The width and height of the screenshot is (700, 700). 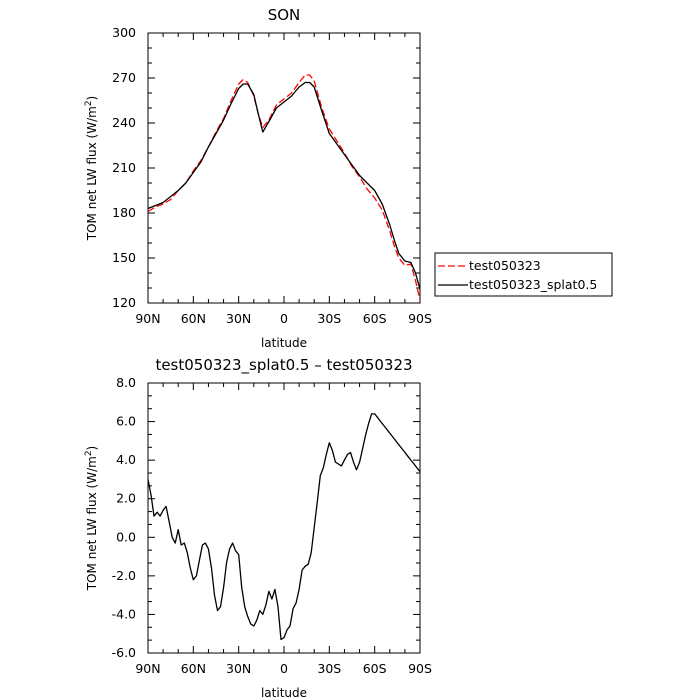 I want to click on y-tick-label: 6.0, so click(x=126, y=421).